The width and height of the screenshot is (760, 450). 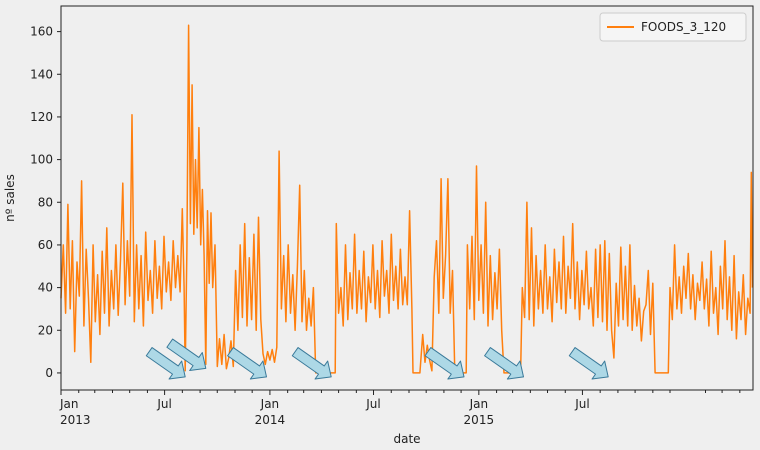 I want to click on y-tick-label: 120, so click(x=41, y=117).